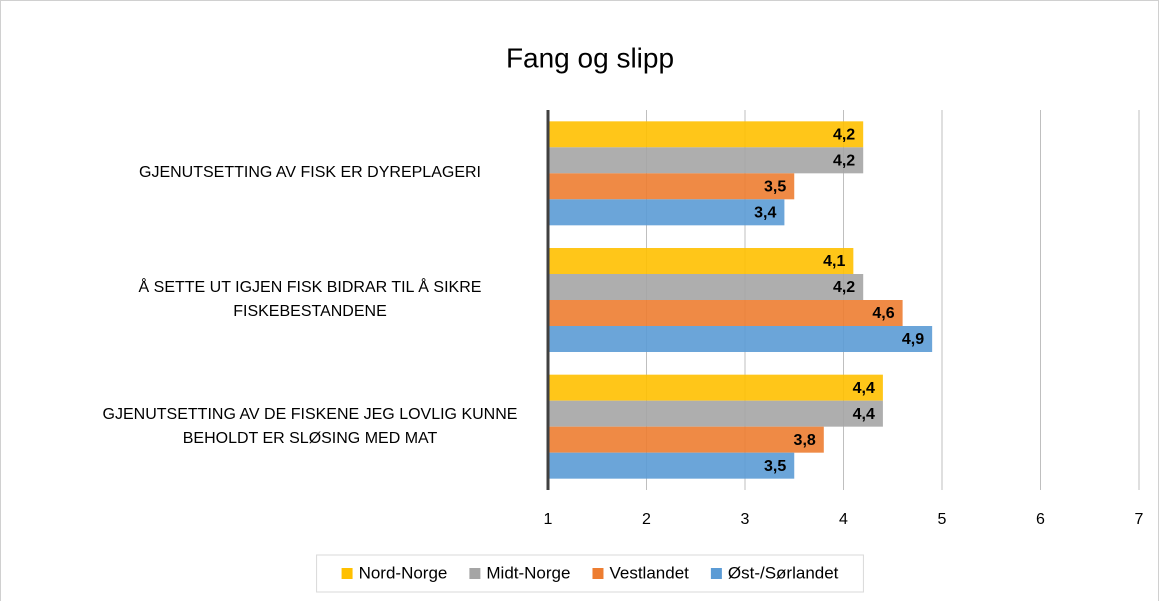 The image size is (1159, 601). What do you see at coordinates (843, 519) in the screenshot?
I see `x-tick-label: 4` at bounding box center [843, 519].